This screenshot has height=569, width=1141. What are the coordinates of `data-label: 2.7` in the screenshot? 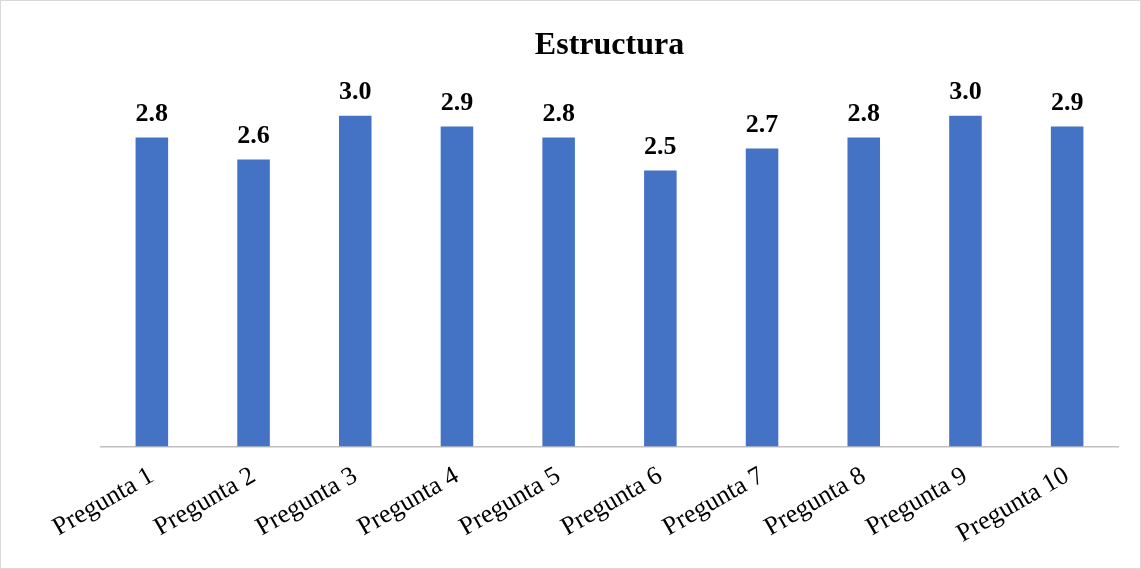 It's located at (762, 124).